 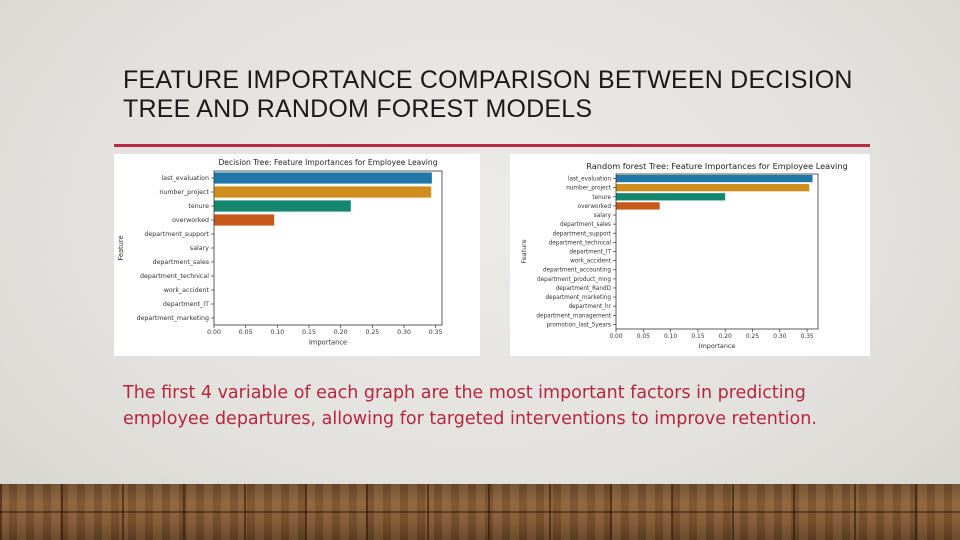 I want to click on y-tick-label: department_hr, so click(x=590, y=307).